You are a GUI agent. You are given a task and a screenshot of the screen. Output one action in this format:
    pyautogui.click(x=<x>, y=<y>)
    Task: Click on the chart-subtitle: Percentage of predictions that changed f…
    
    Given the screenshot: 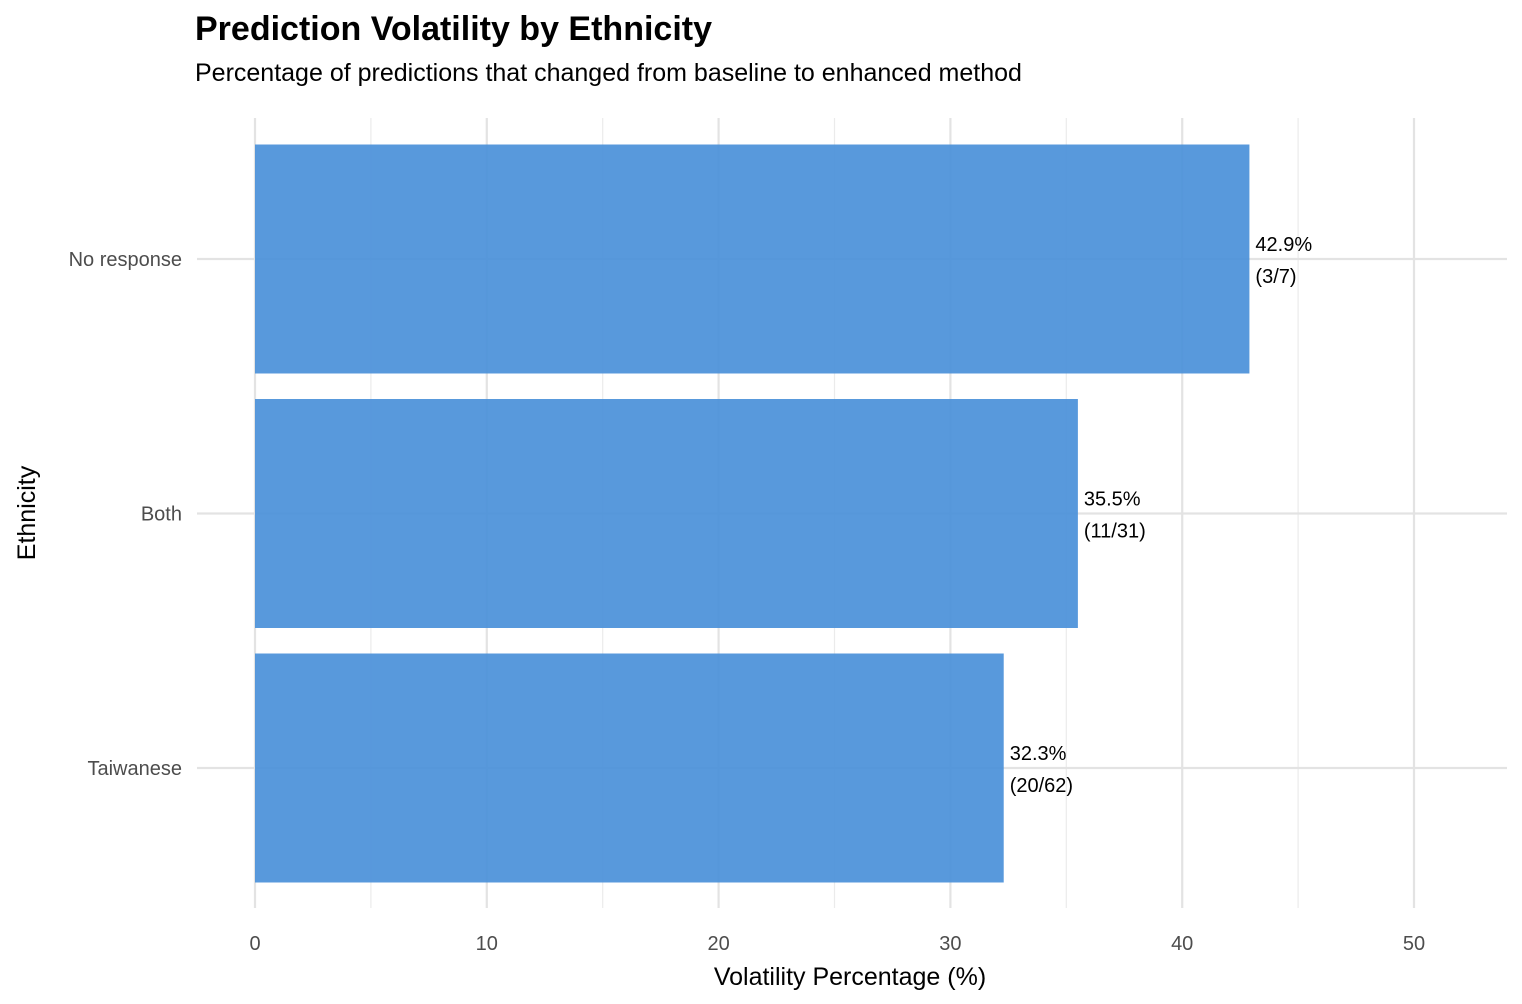 What is the action you would take?
    pyautogui.click(x=608, y=73)
    